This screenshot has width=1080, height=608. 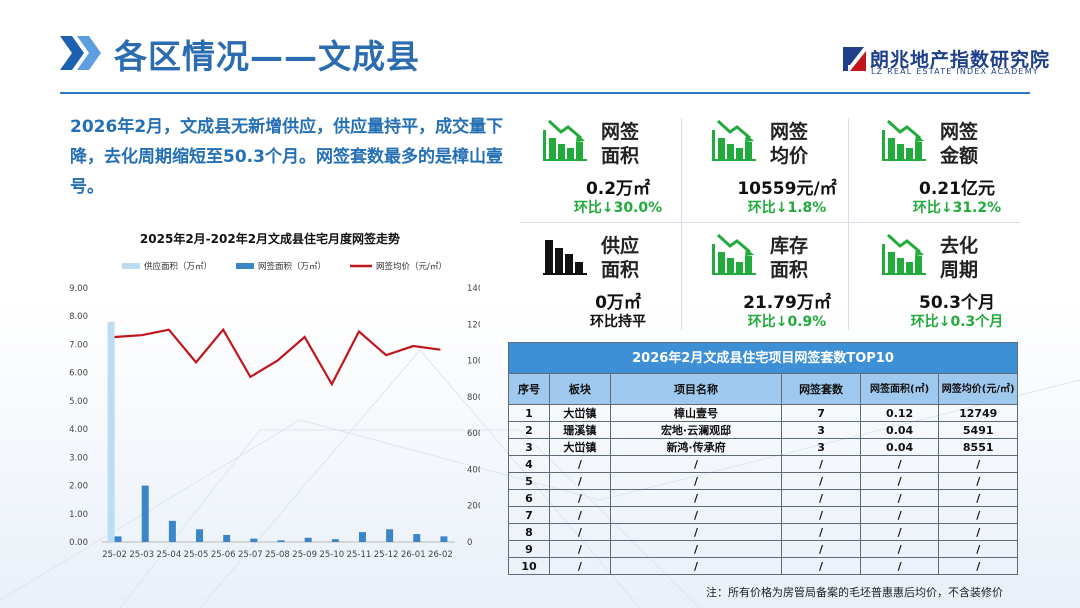 I want to click on y-tick-label-right: 6000, so click(x=473, y=434).